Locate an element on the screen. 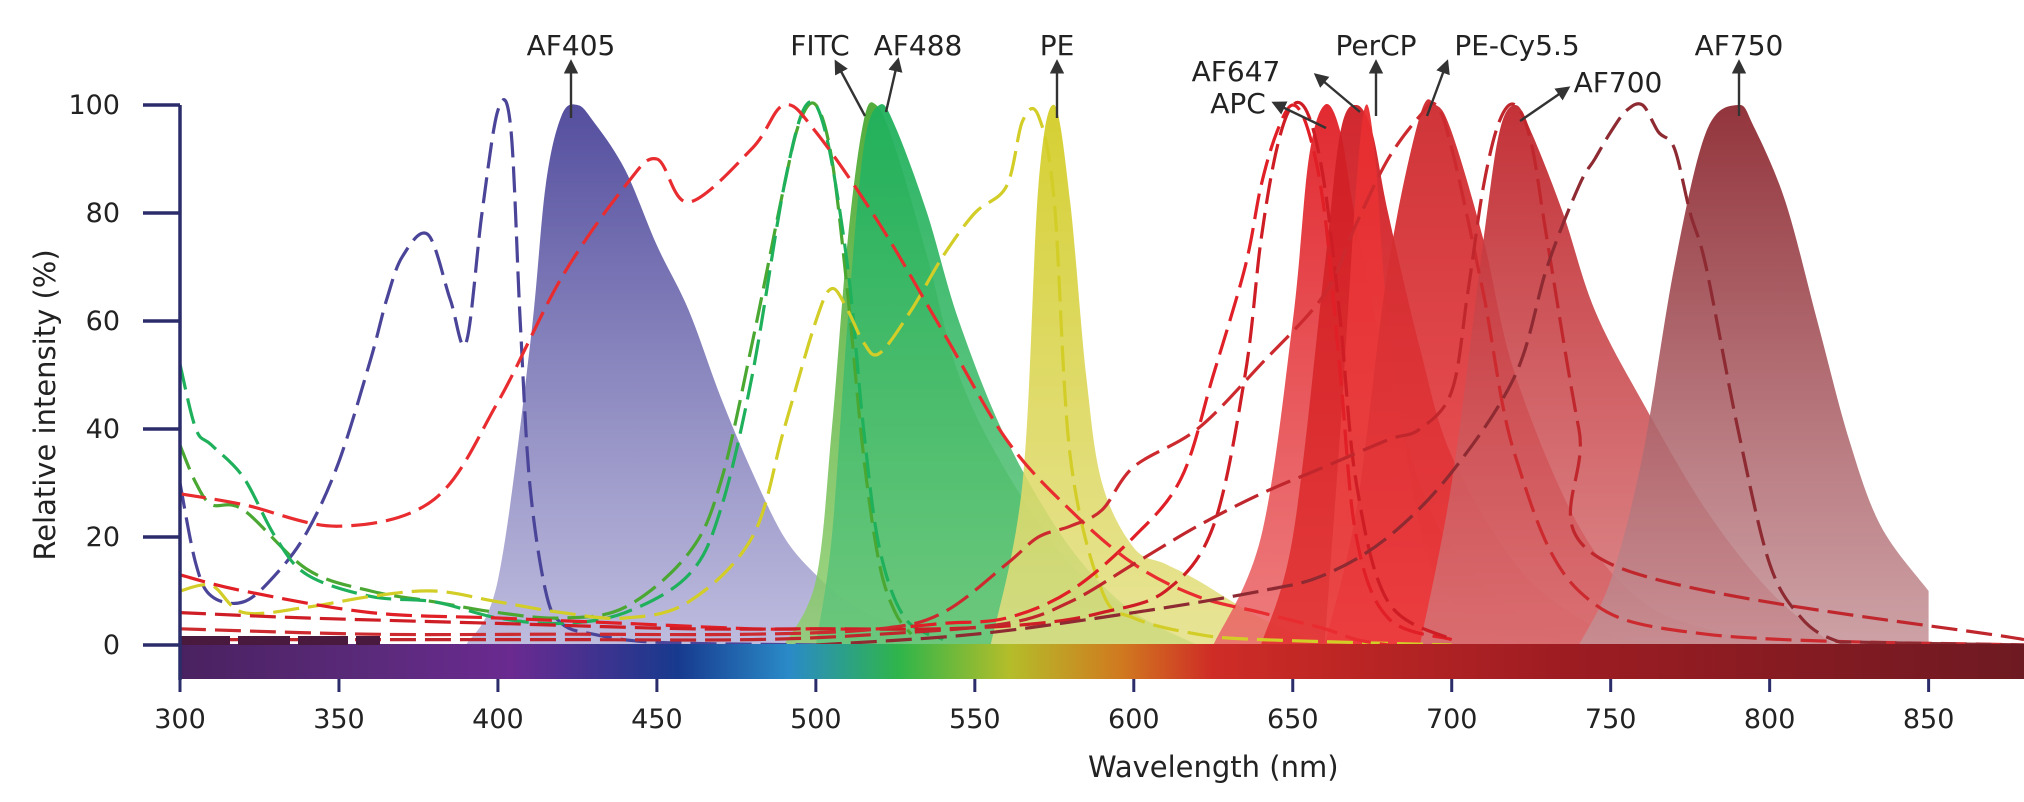  x-tick-label: 300 is located at coordinates (180, 719).